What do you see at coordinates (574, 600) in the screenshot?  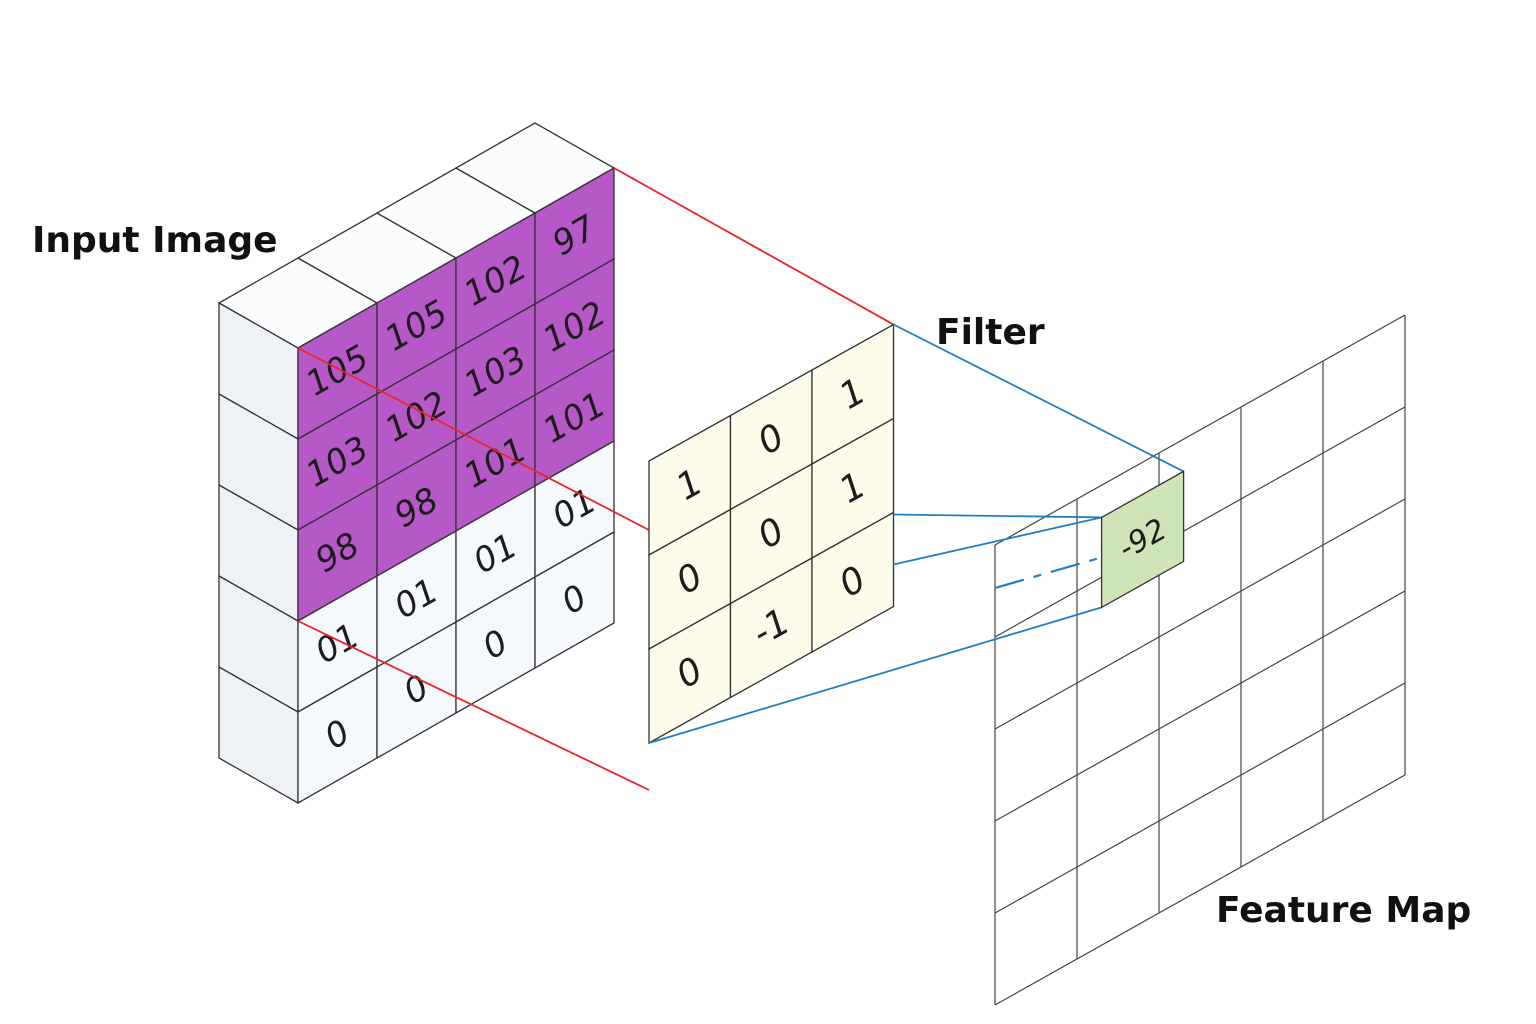 I see `input-cell` at bounding box center [574, 600].